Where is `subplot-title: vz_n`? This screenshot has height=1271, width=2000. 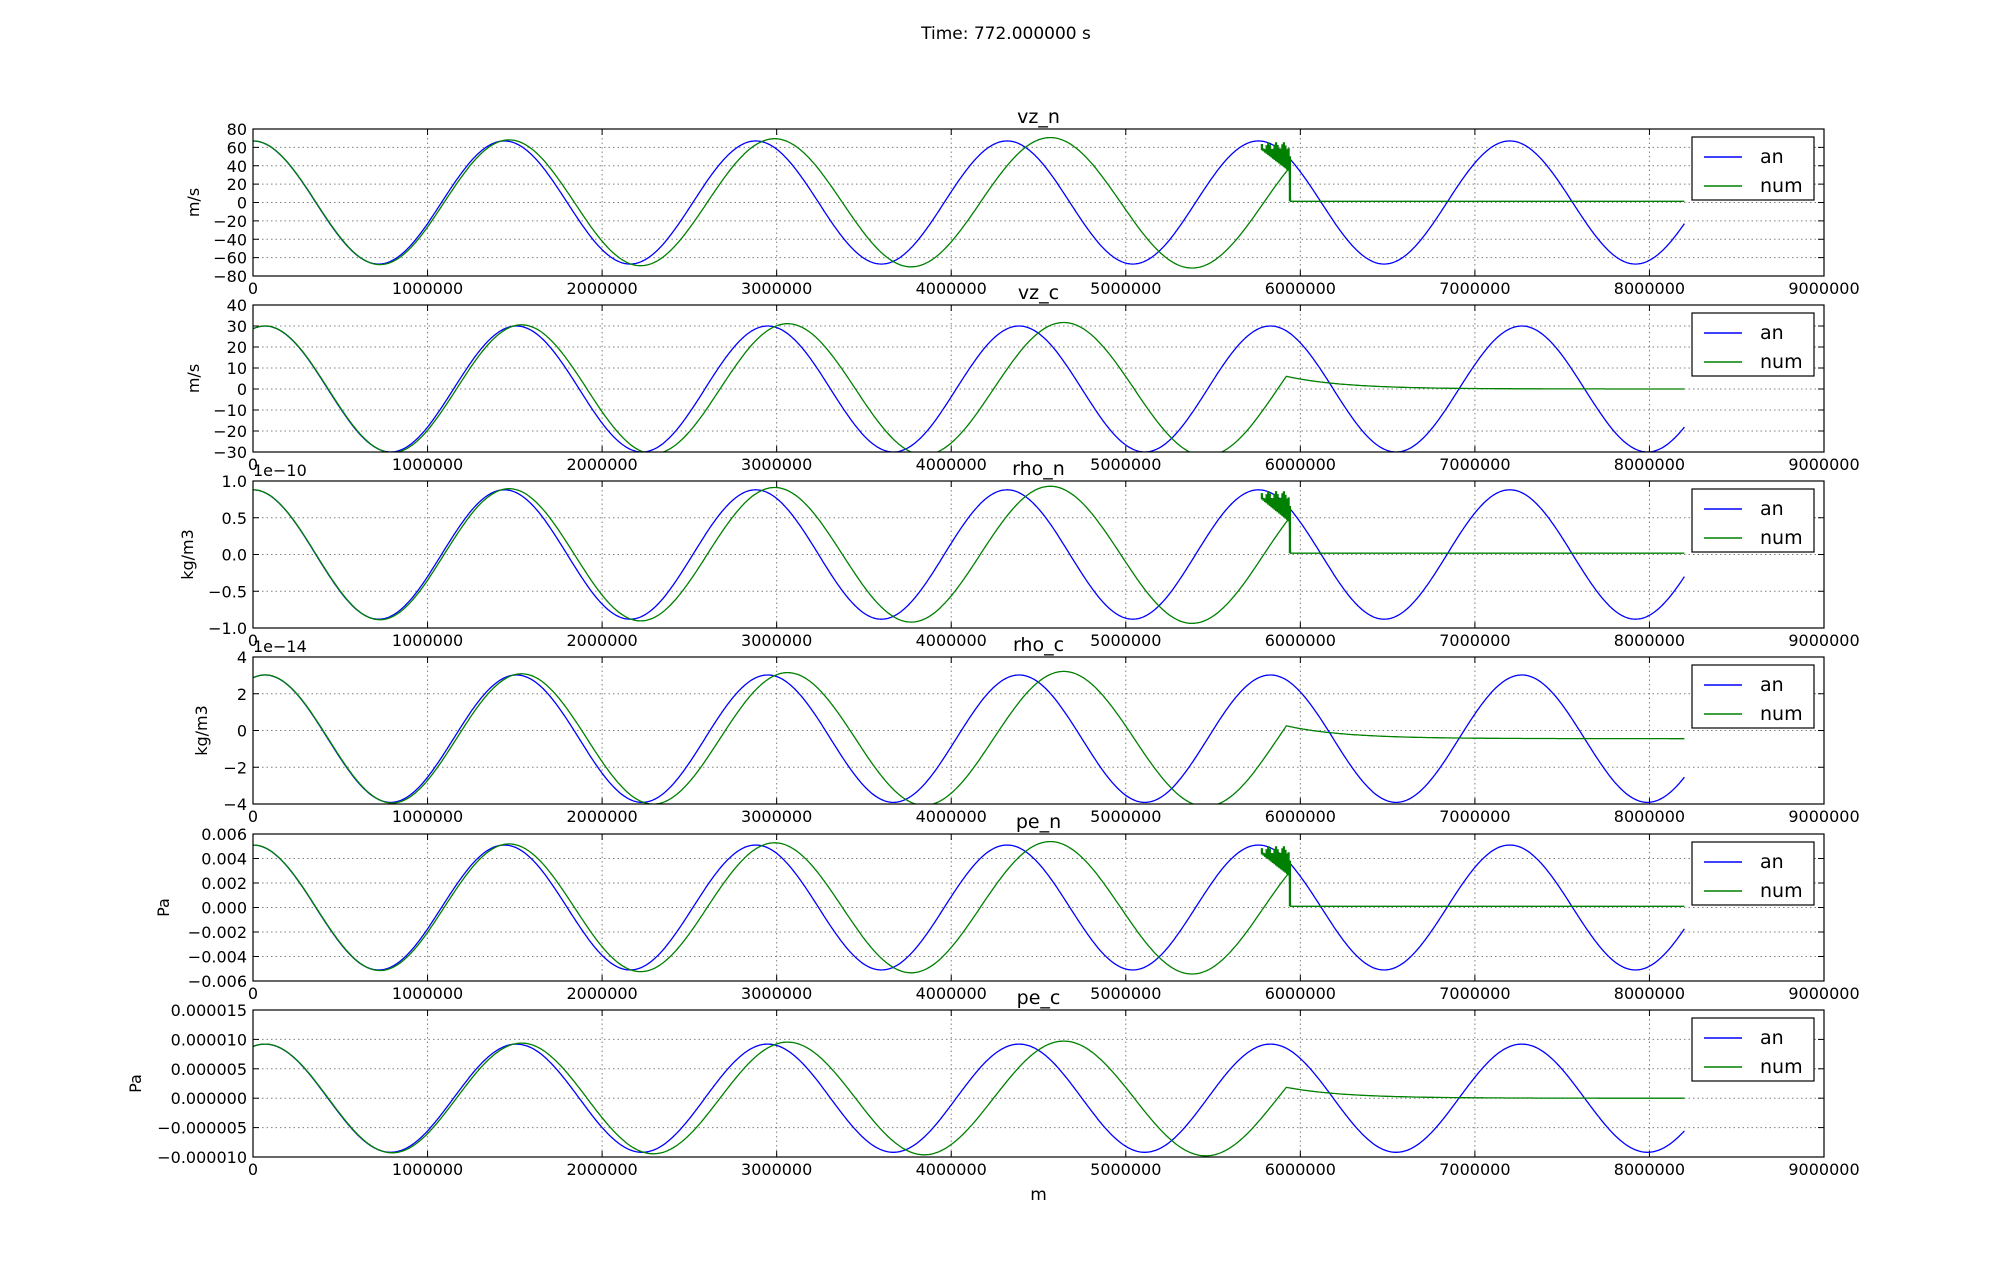
subplot-title: vz_n is located at coordinates (1038, 117).